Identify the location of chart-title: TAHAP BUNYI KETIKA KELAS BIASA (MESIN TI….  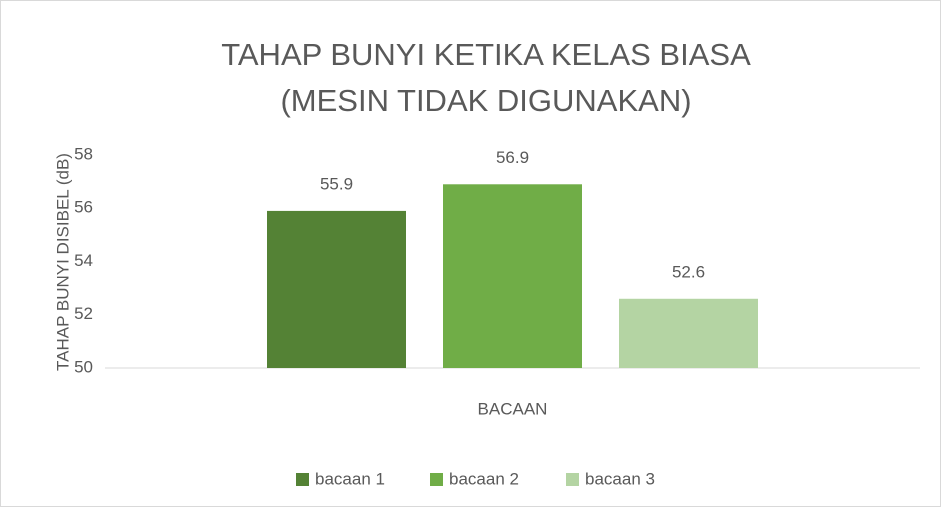
(486, 77).